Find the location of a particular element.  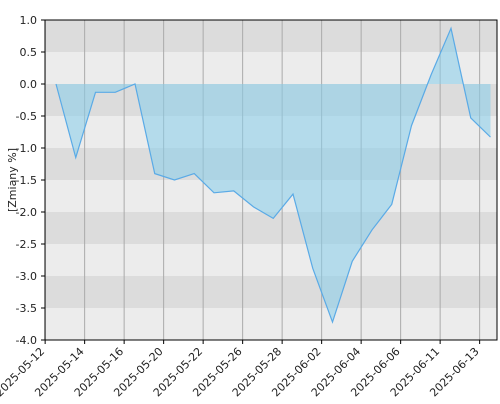

y-tick-label: -3.0 is located at coordinates (26, 276).